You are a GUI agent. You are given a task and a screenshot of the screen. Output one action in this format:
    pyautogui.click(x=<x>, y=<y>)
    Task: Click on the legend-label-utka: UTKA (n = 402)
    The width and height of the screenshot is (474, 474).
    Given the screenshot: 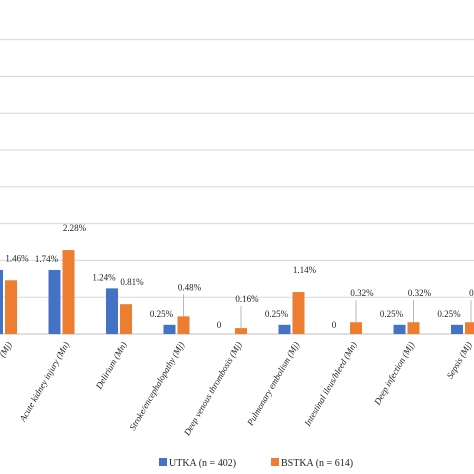 What is the action you would take?
    pyautogui.click(x=202, y=463)
    